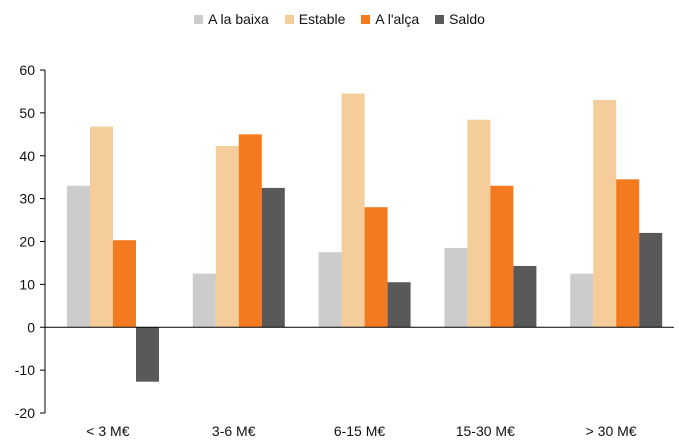  I want to click on bar-a-l-al-a-6-15-m, so click(376, 267).